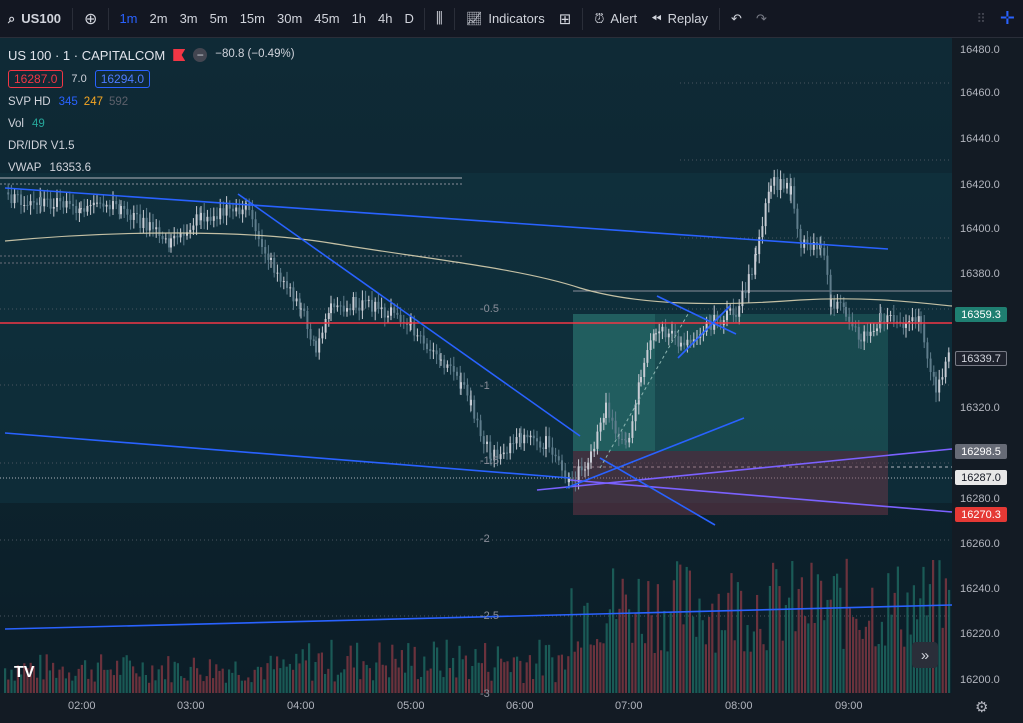 Image resolution: width=1023 pixels, height=723 pixels. What do you see at coordinates (679, 19) in the screenshot?
I see `replay-button: ⏪︎ Replay` at bounding box center [679, 19].